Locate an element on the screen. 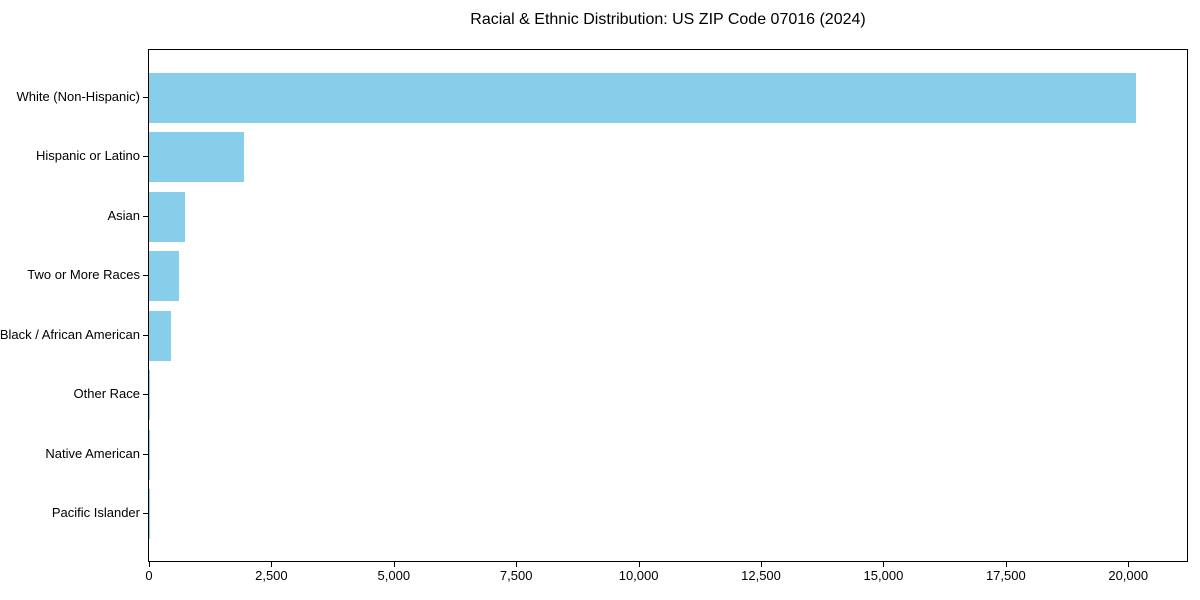  category-label: Asian is located at coordinates (123, 215).